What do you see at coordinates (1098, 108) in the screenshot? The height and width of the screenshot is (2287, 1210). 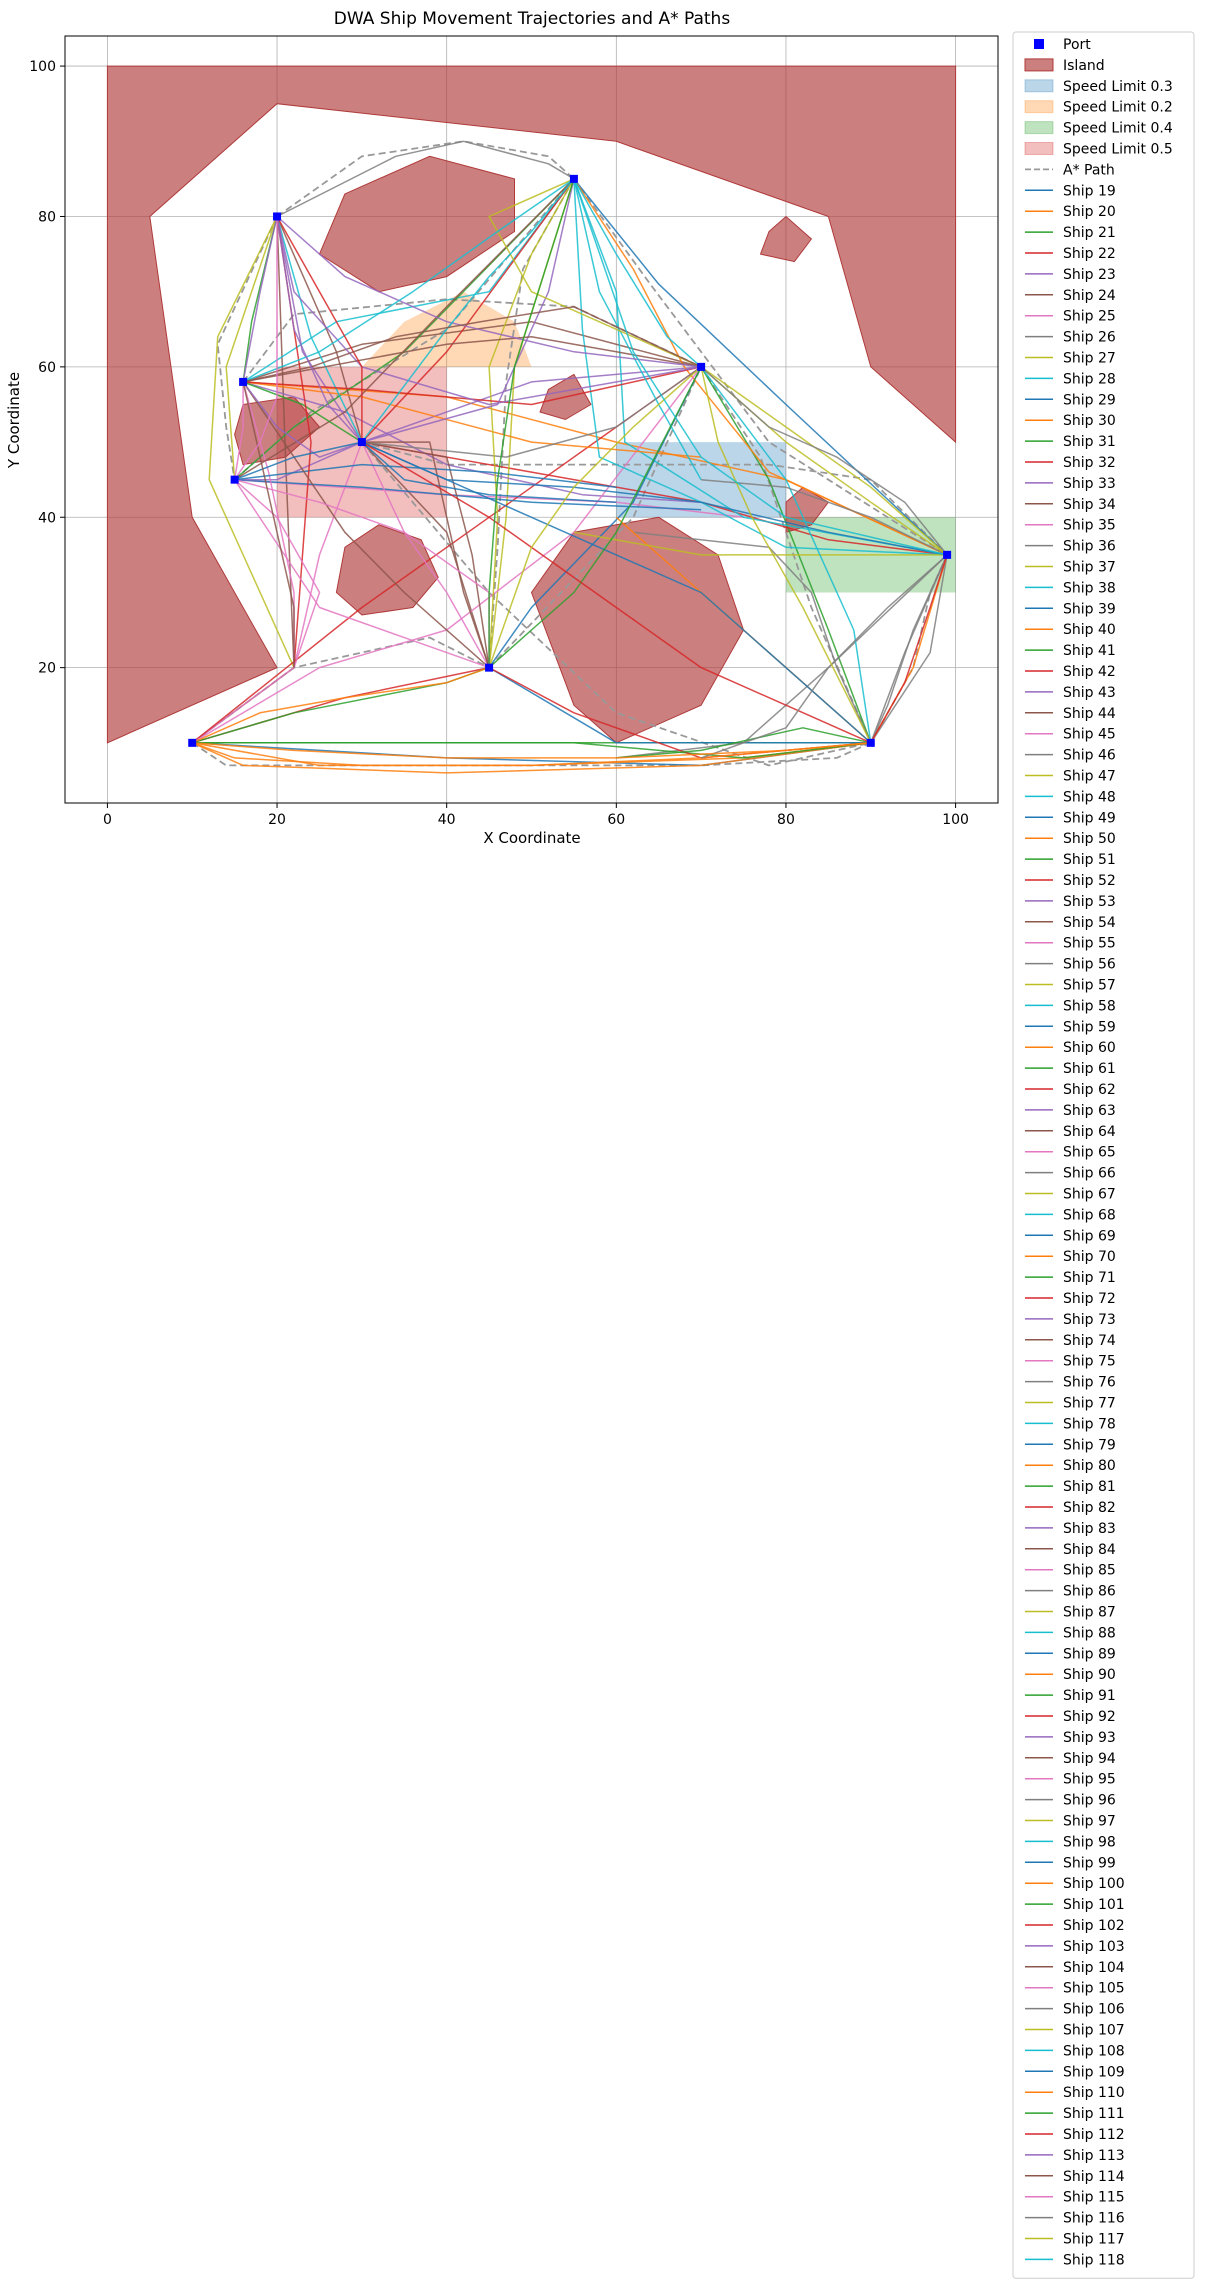 I see `legend-entry-3: Speed Limit 0.2` at bounding box center [1098, 108].